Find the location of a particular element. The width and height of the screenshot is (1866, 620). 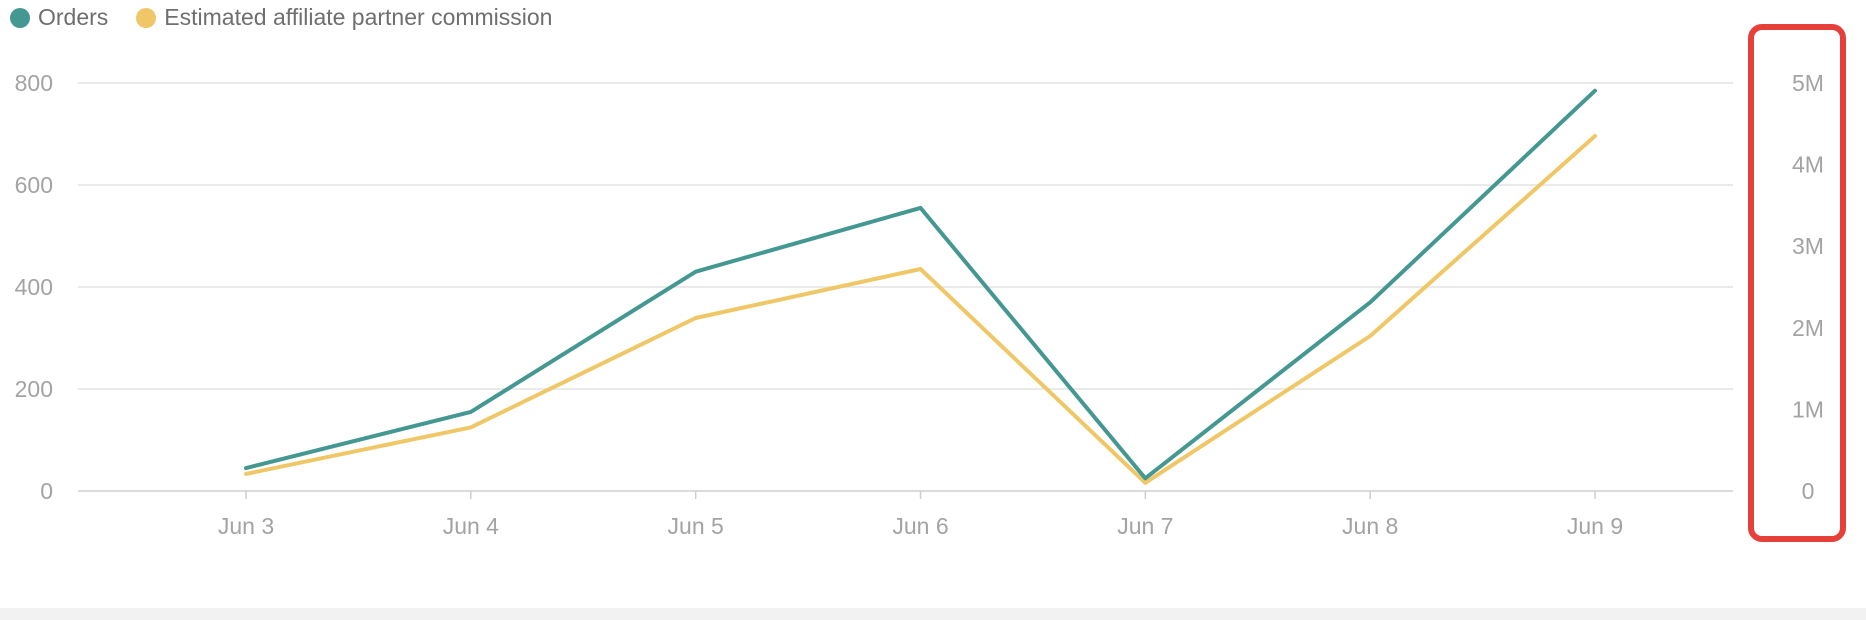

x-tick-label: Jun 6 is located at coordinates (920, 526).